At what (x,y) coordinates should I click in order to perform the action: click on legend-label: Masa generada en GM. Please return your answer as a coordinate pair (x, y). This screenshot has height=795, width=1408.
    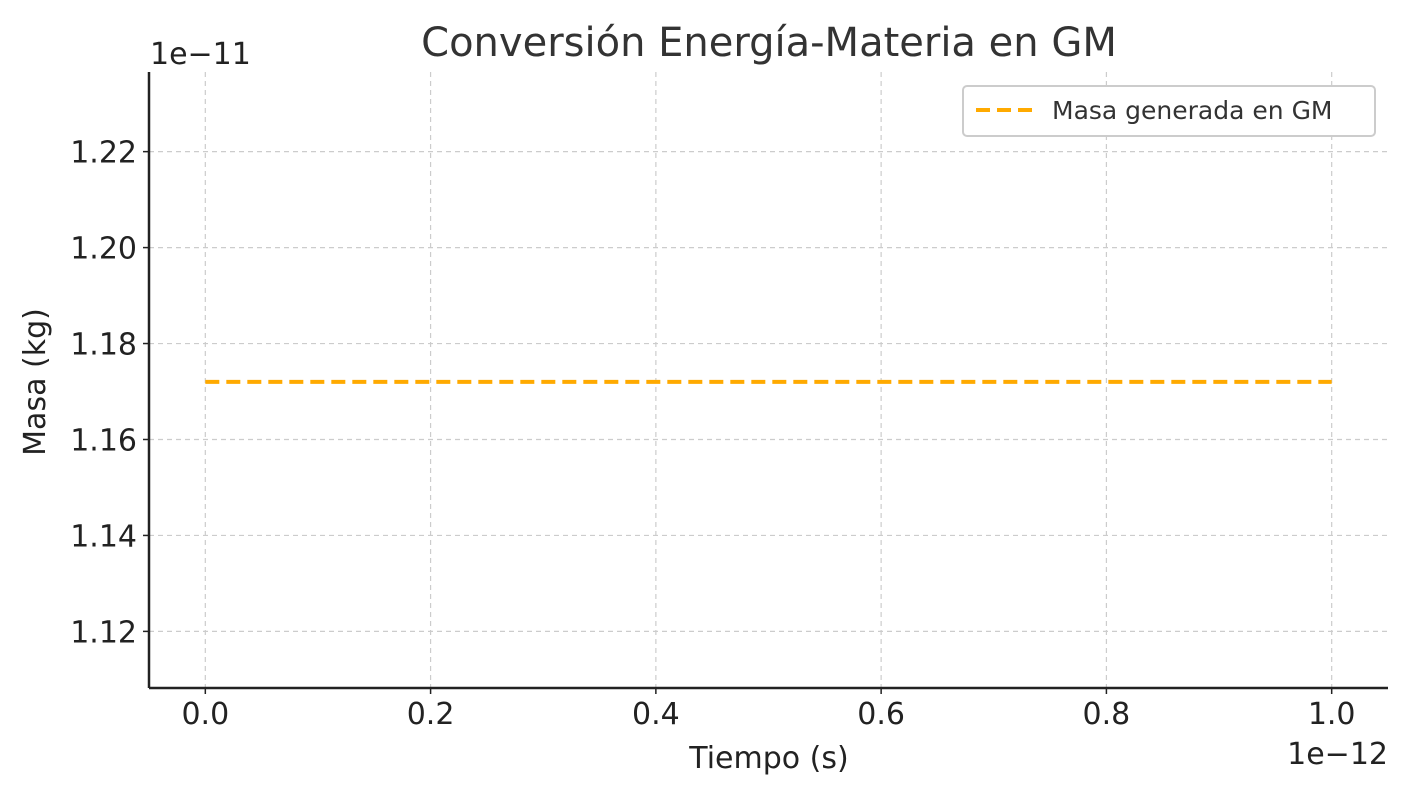
    Looking at the image, I should click on (1192, 110).